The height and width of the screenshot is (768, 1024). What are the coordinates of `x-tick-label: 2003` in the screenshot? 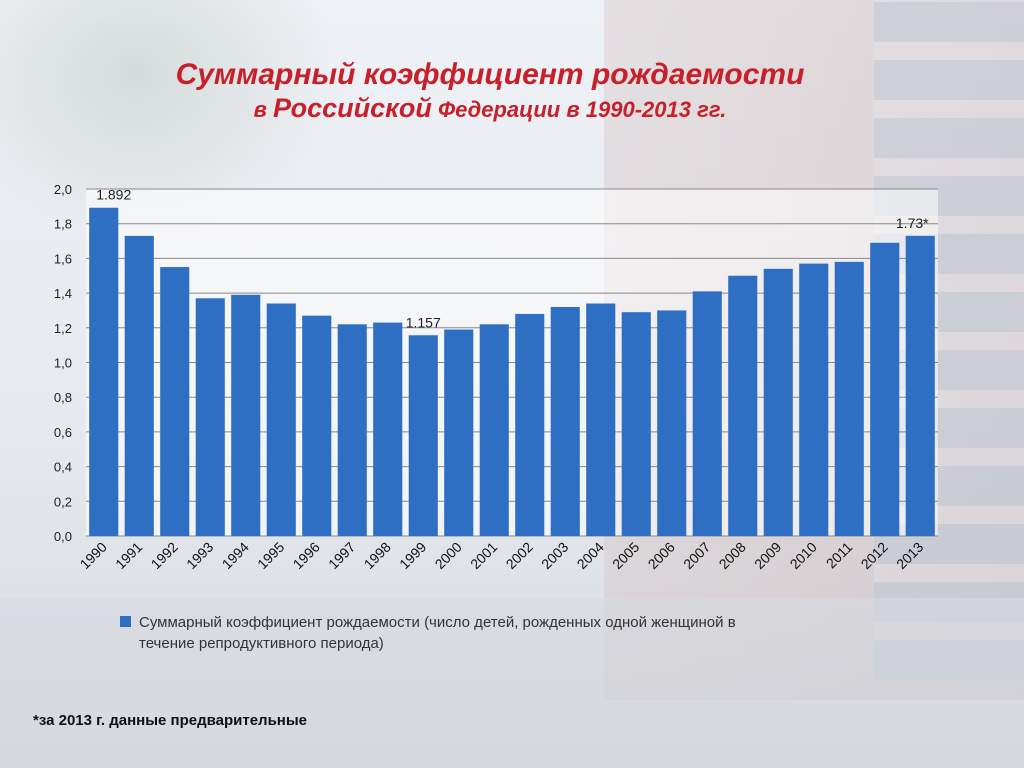 It's located at (554, 555).